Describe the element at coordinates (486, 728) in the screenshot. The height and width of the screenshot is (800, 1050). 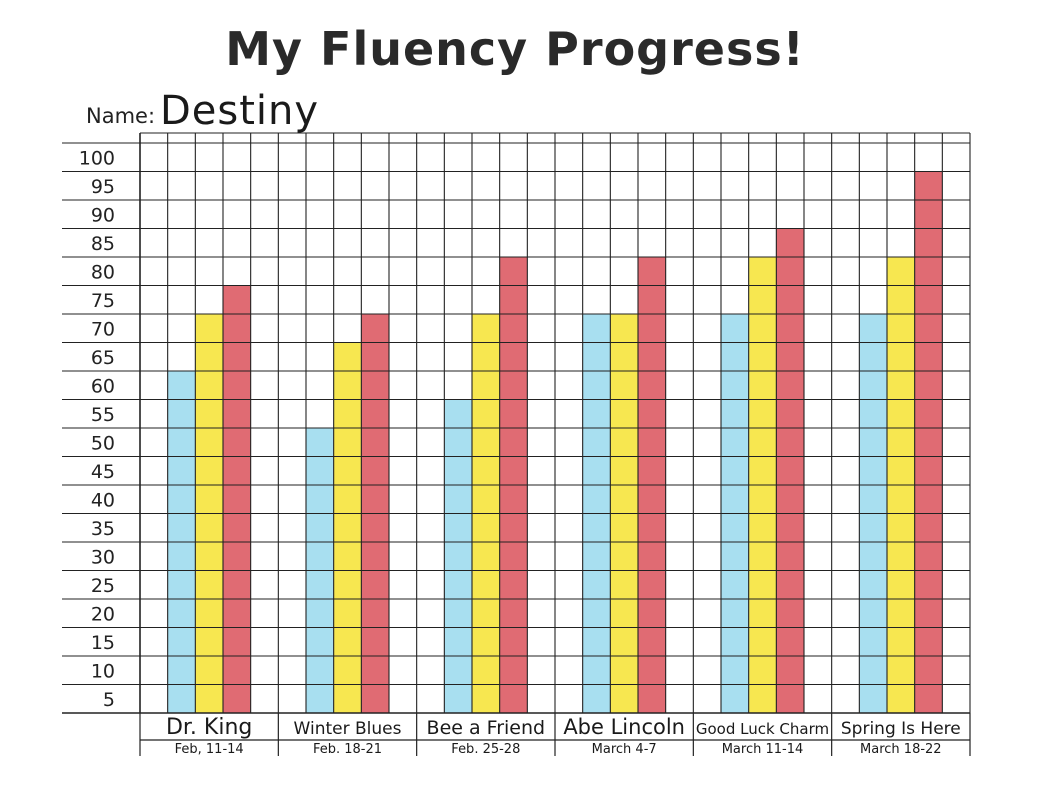
I see `x-category-label: Bee a Friend` at that location.